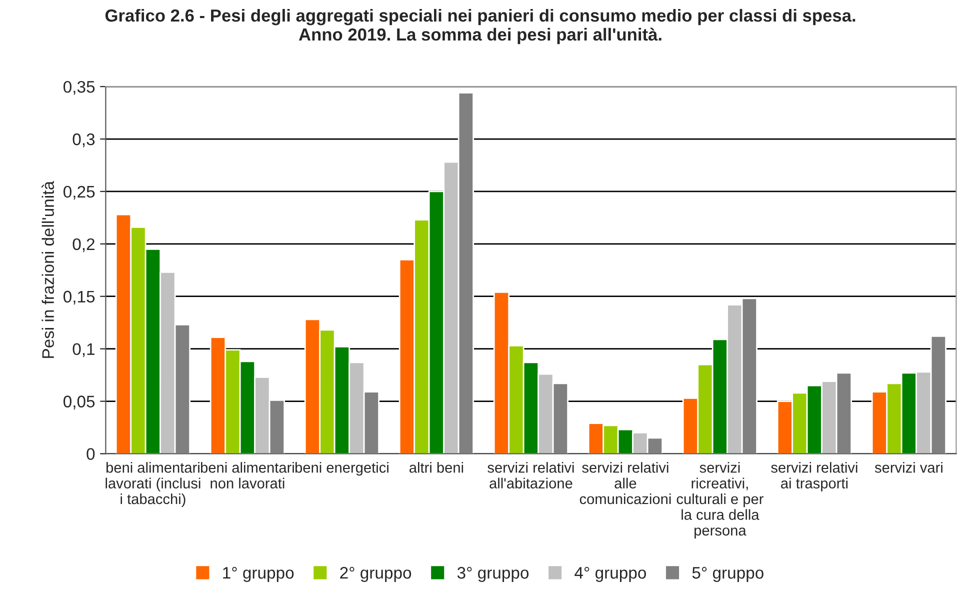 This screenshot has height=597, width=961. Describe the element at coordinates (341, 469) in the screenshot. I see `x-tick-label: beni energetici` at that location.